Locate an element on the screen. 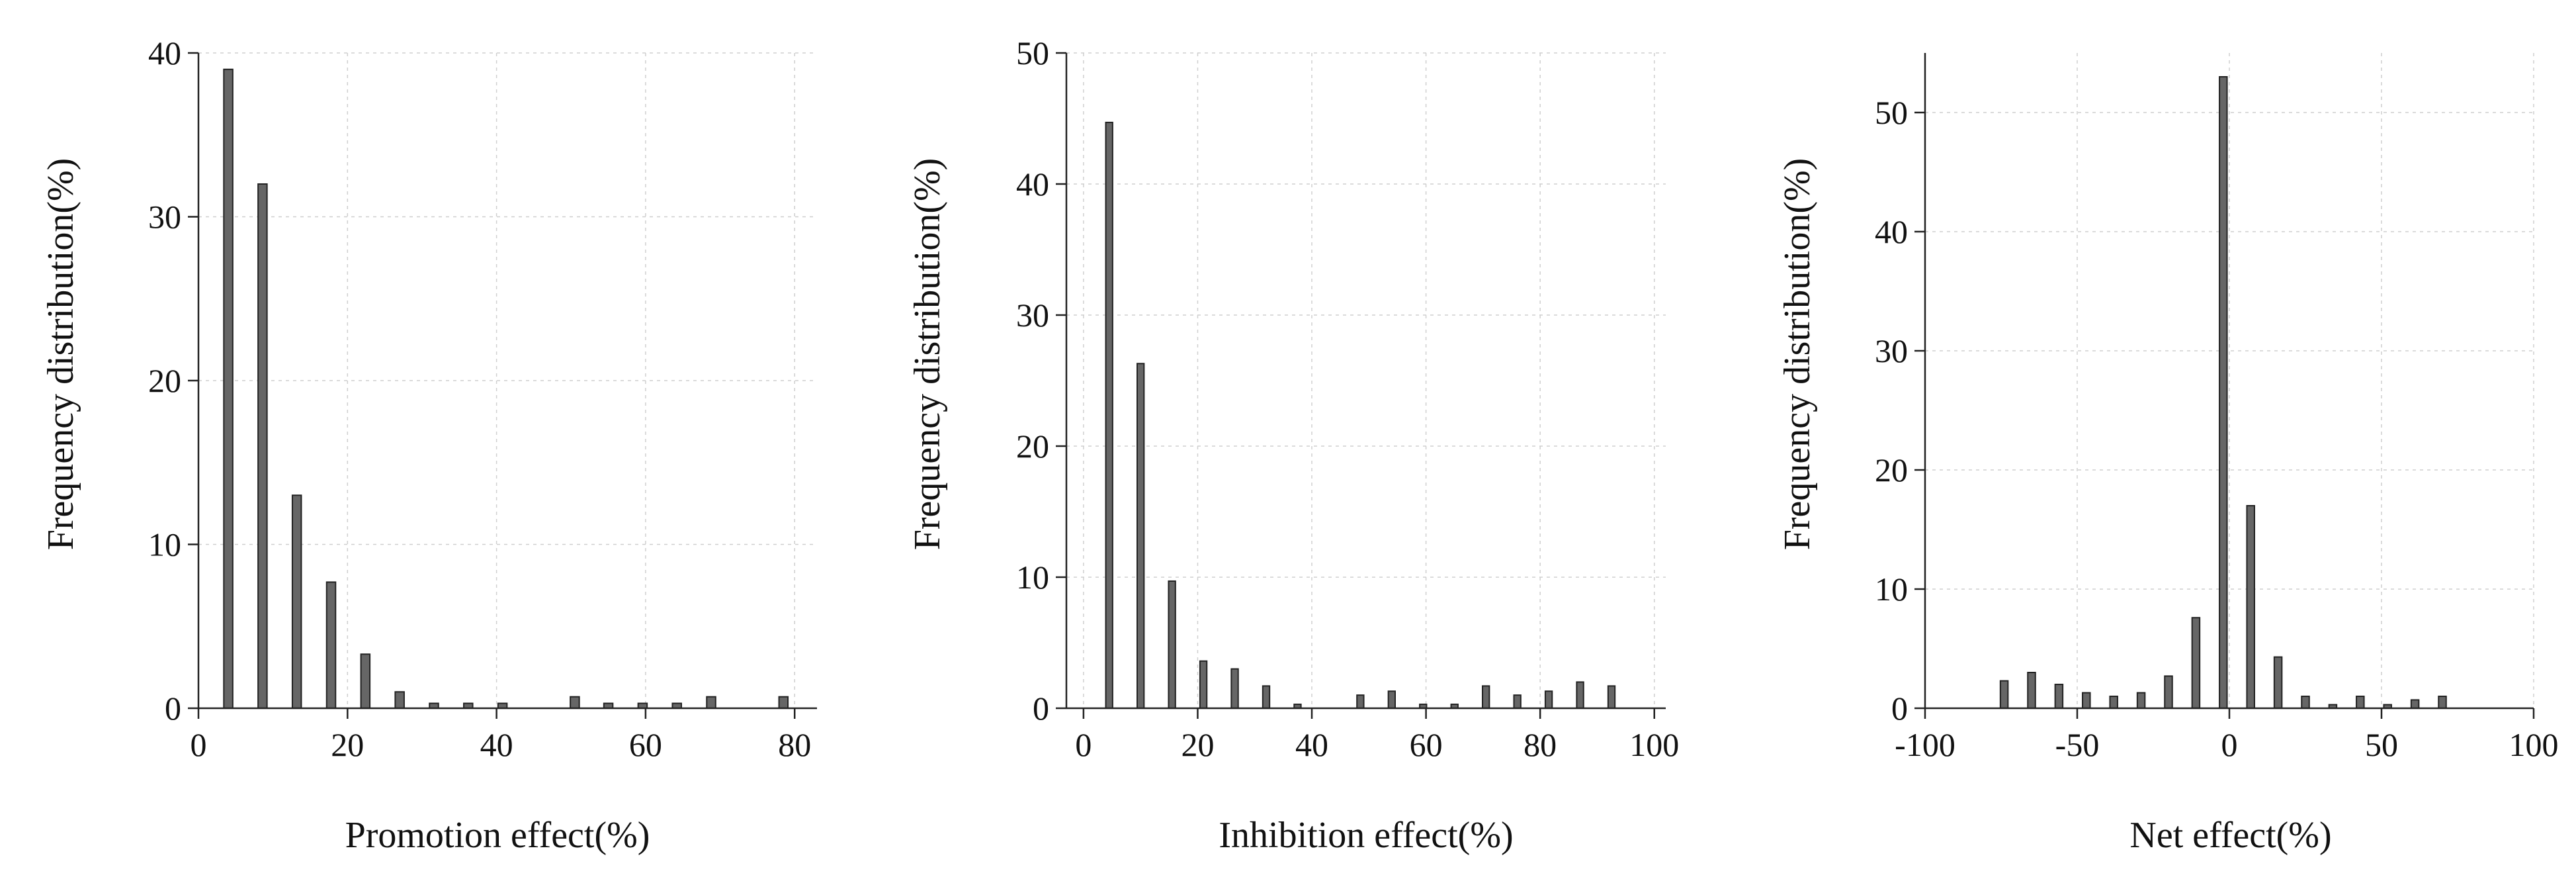  x-tick-label: 50 is located at coordinates (2381, 744).